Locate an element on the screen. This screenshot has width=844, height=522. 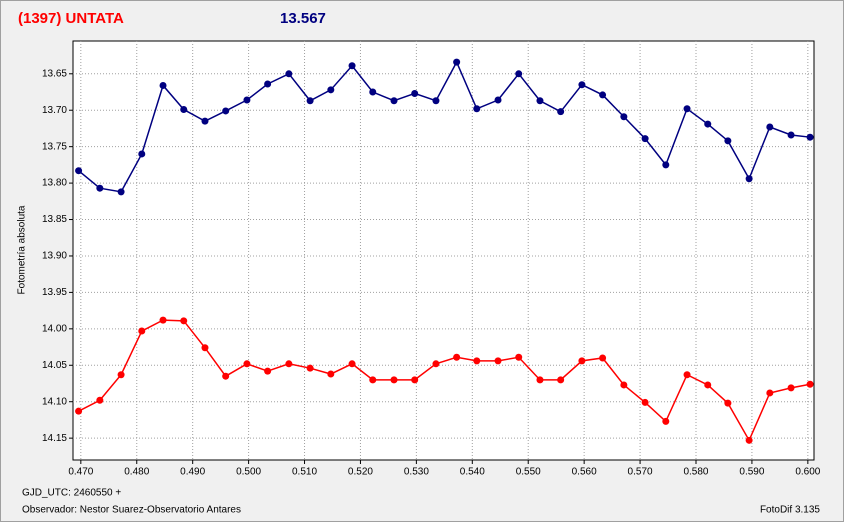
x-tick-label: 0.520 is located at coordinates (360, 472).